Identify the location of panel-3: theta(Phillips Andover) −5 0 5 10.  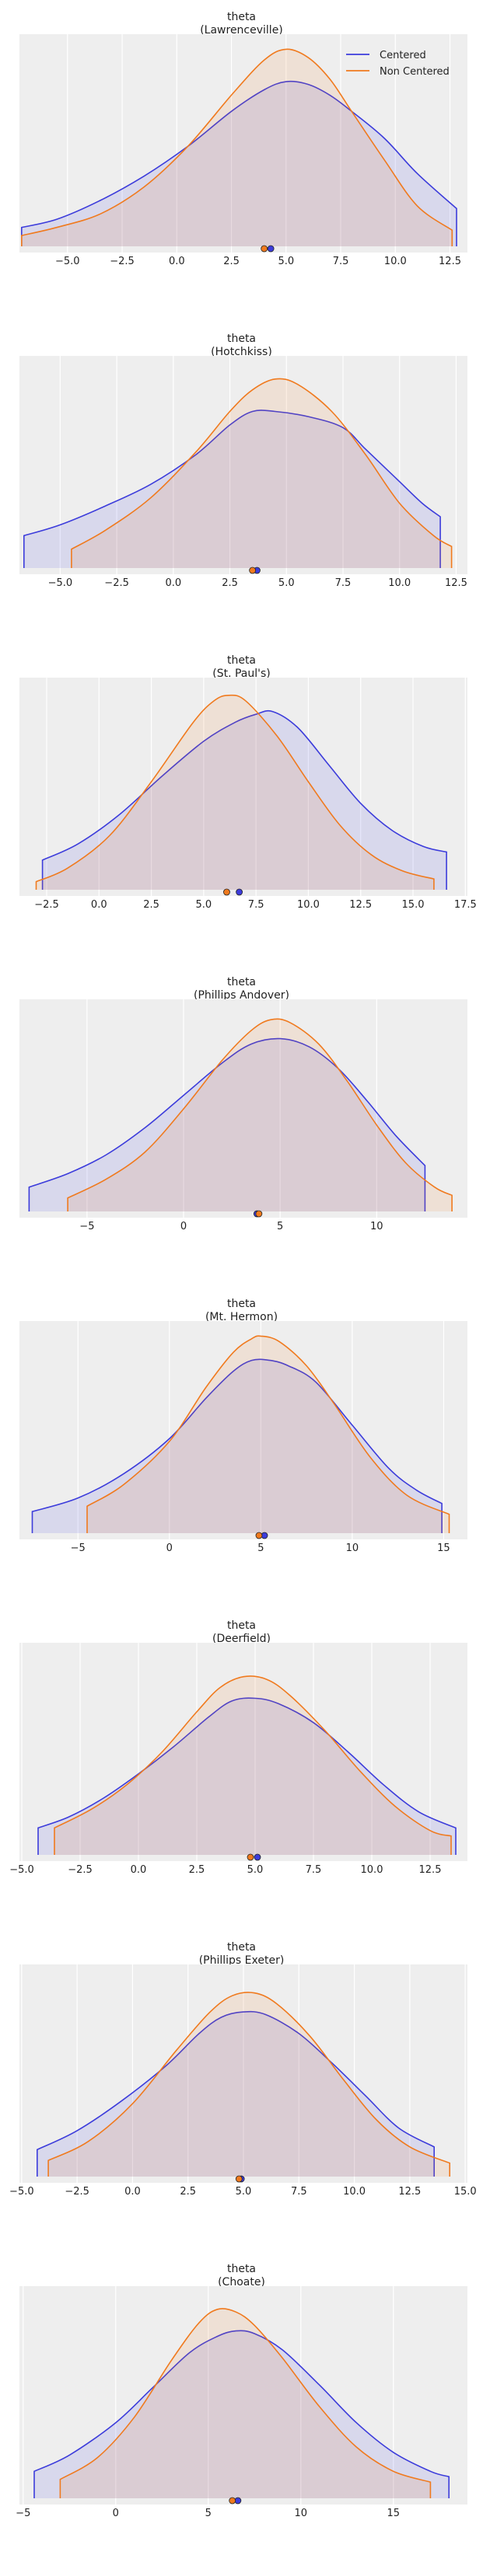
(243, 1104).